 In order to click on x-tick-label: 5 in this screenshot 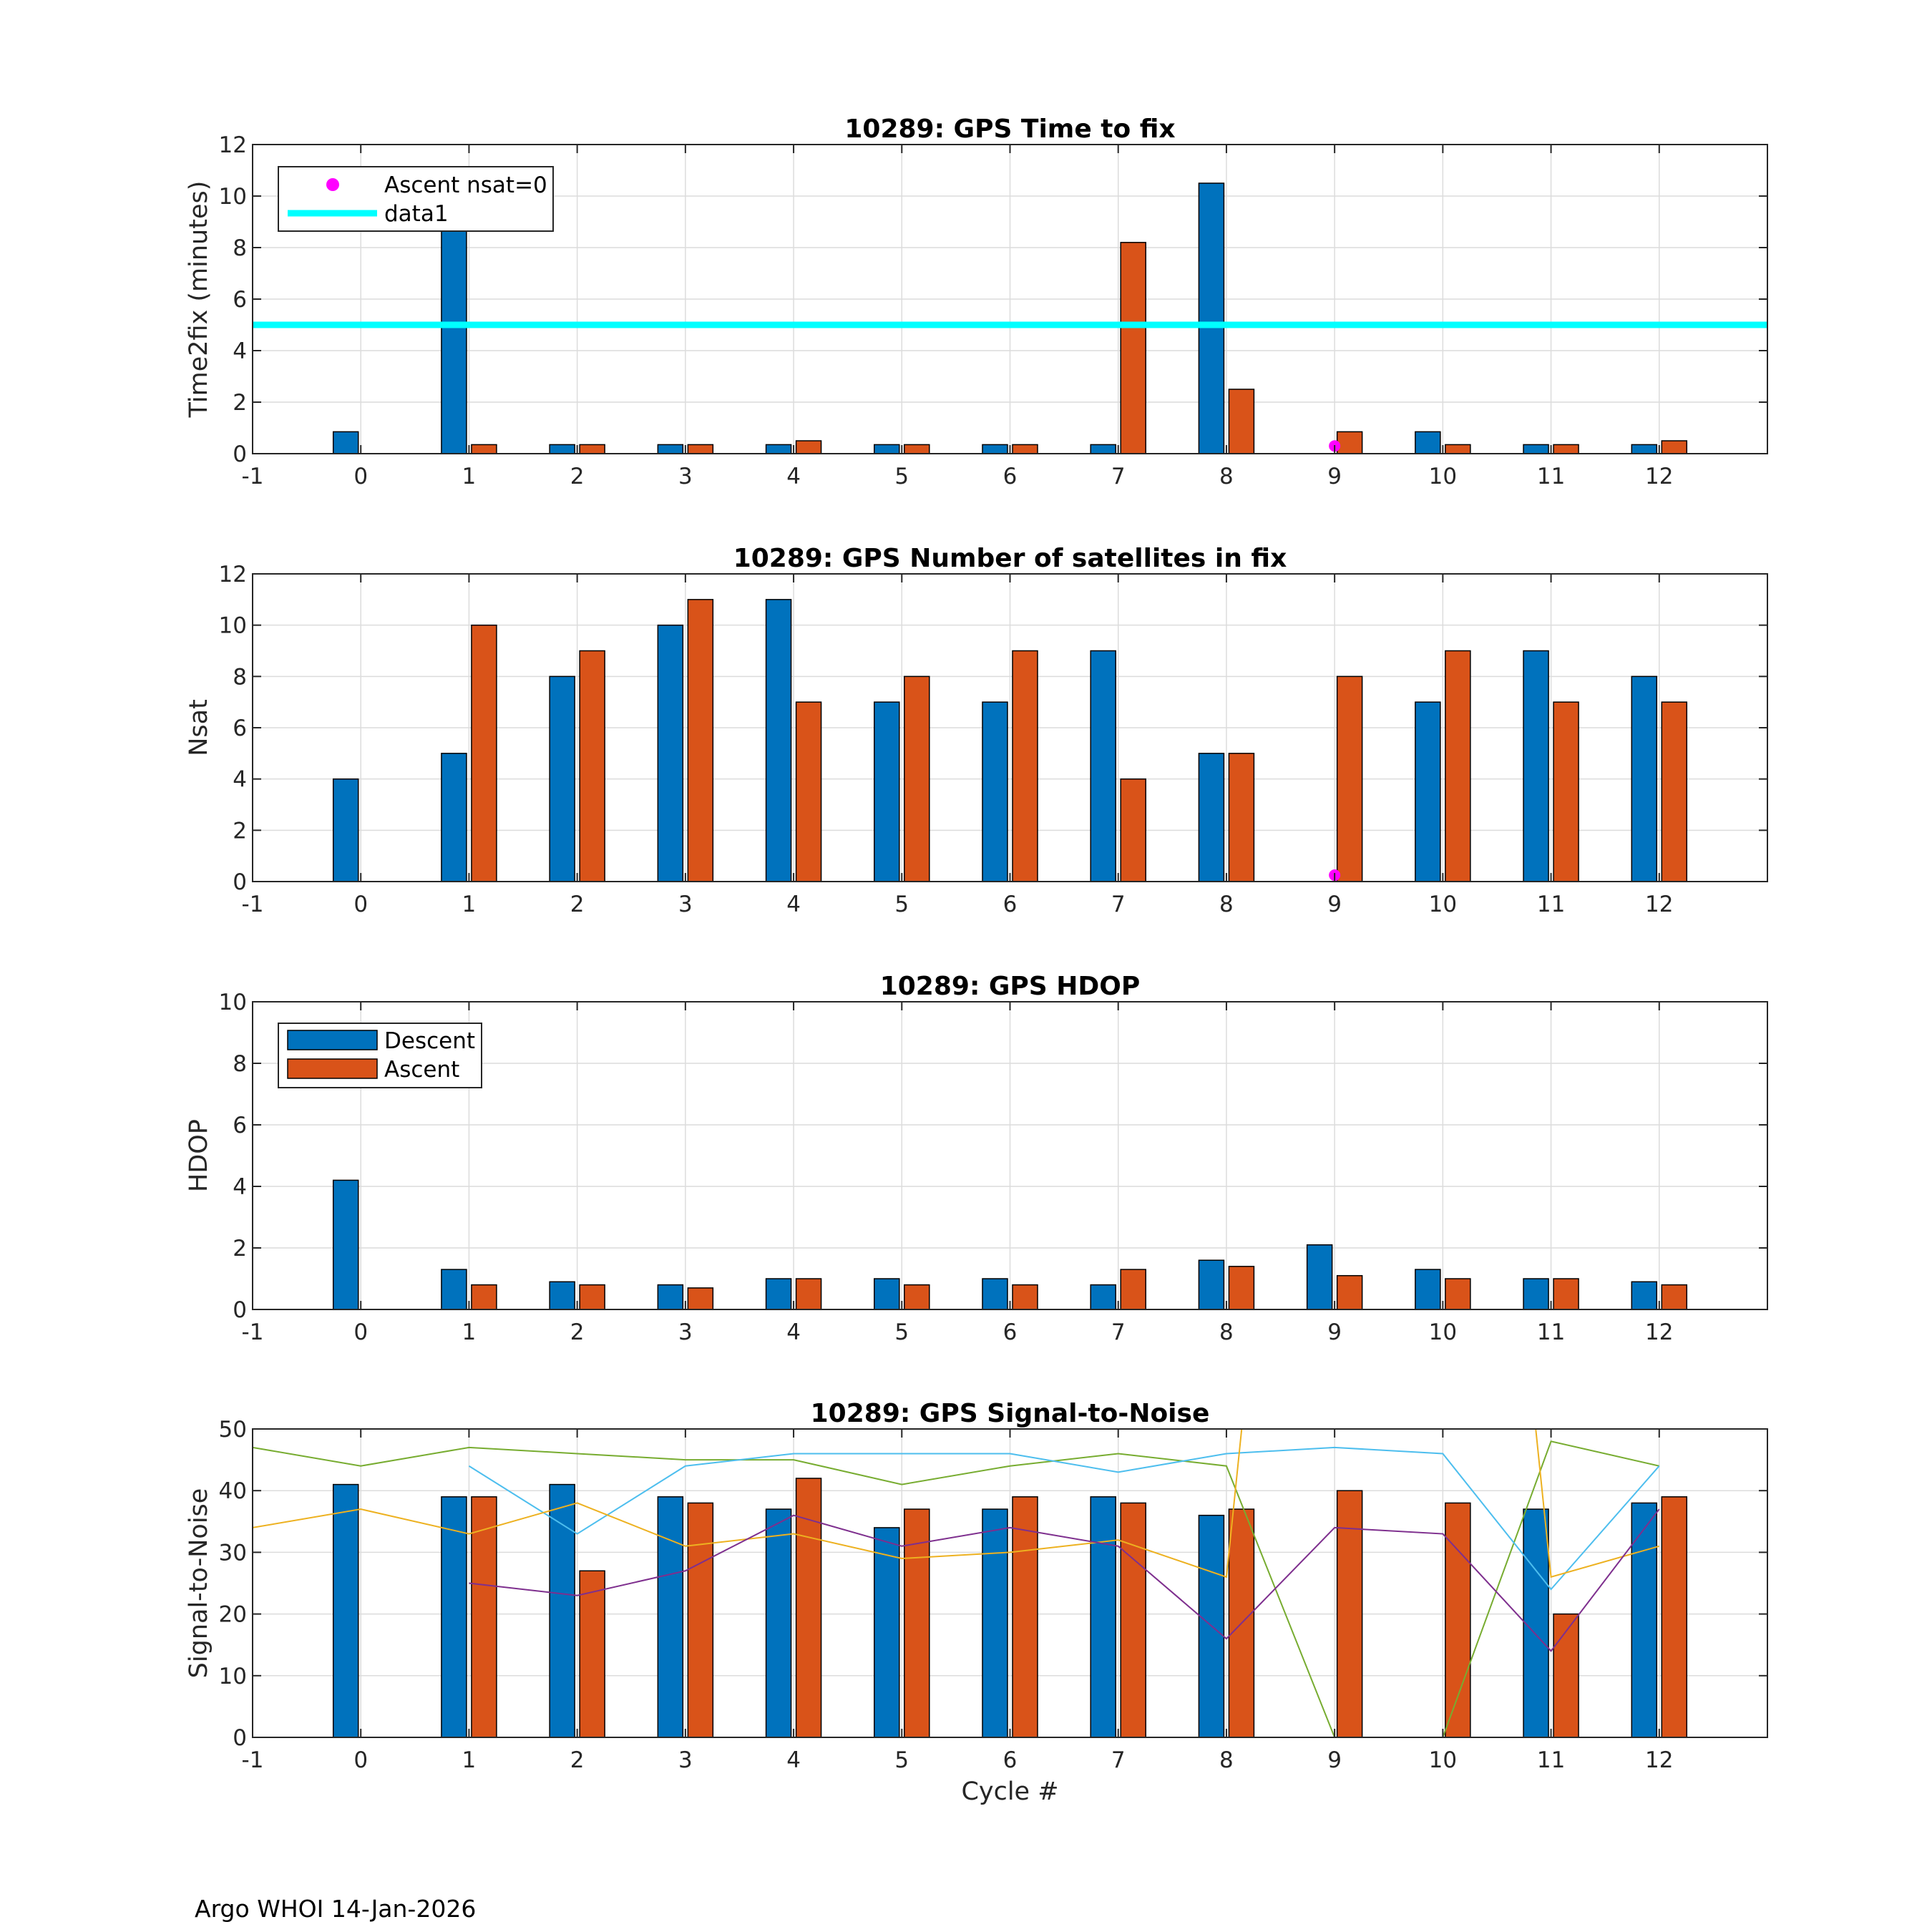, I will do `click(901, 476)`.